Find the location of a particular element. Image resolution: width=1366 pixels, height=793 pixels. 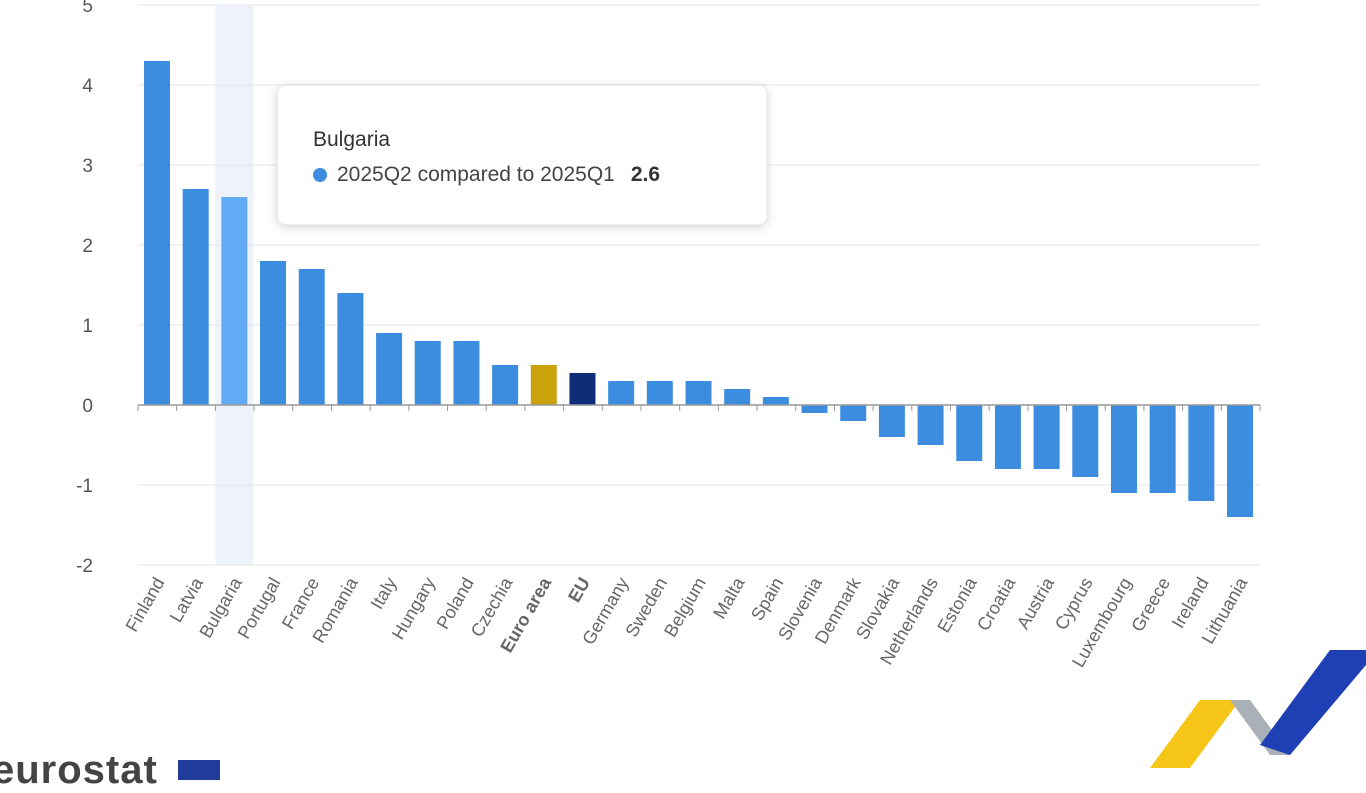

bar-eu is located at coordinates (582, 389).